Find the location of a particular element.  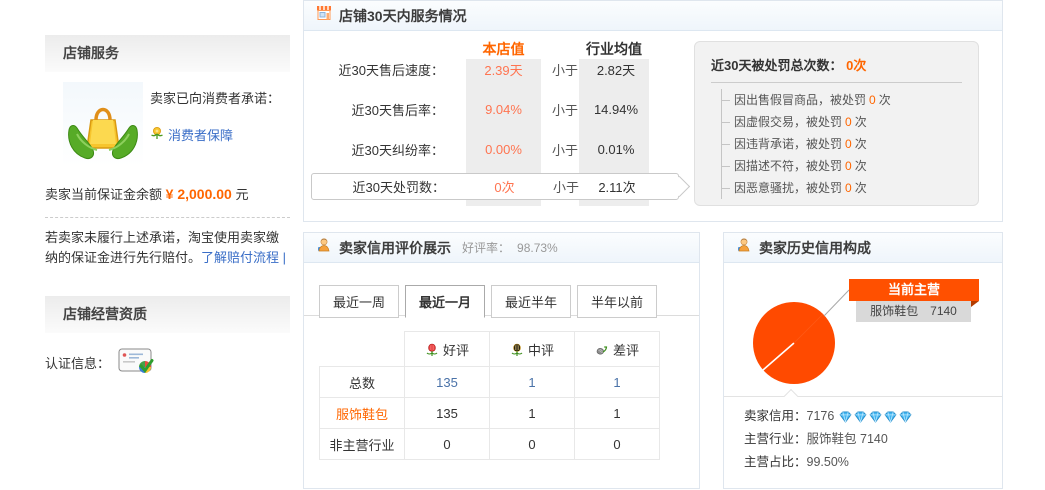

row-label-apparel: 服饰鞋包 is located at coordinates (362, 413).